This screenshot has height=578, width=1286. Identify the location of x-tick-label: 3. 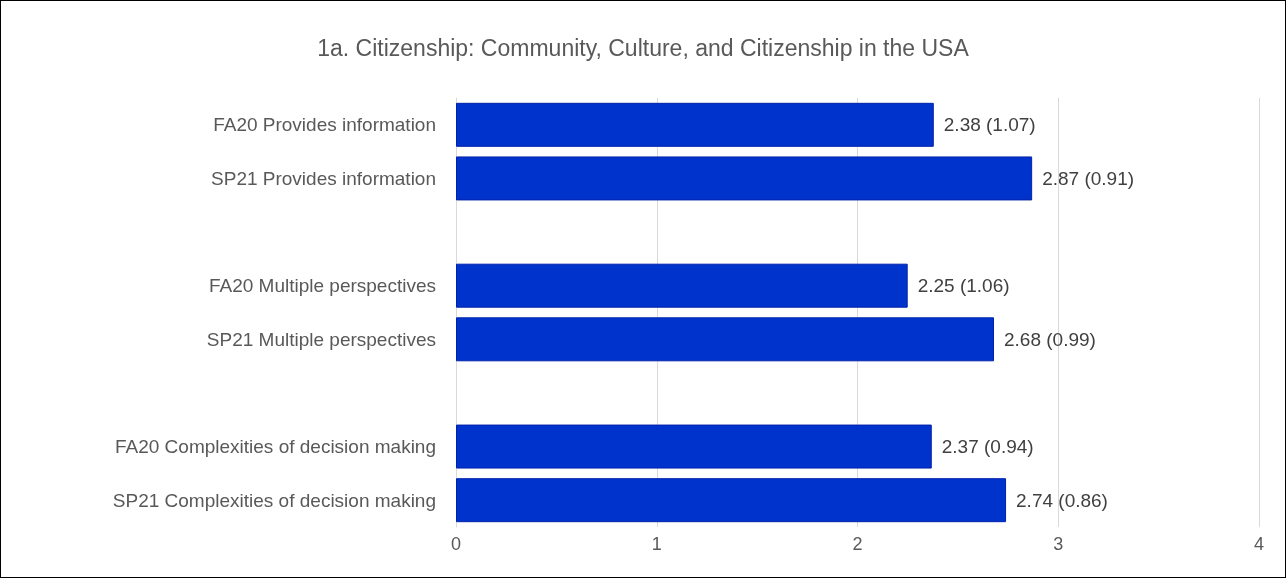
(1058, 544).